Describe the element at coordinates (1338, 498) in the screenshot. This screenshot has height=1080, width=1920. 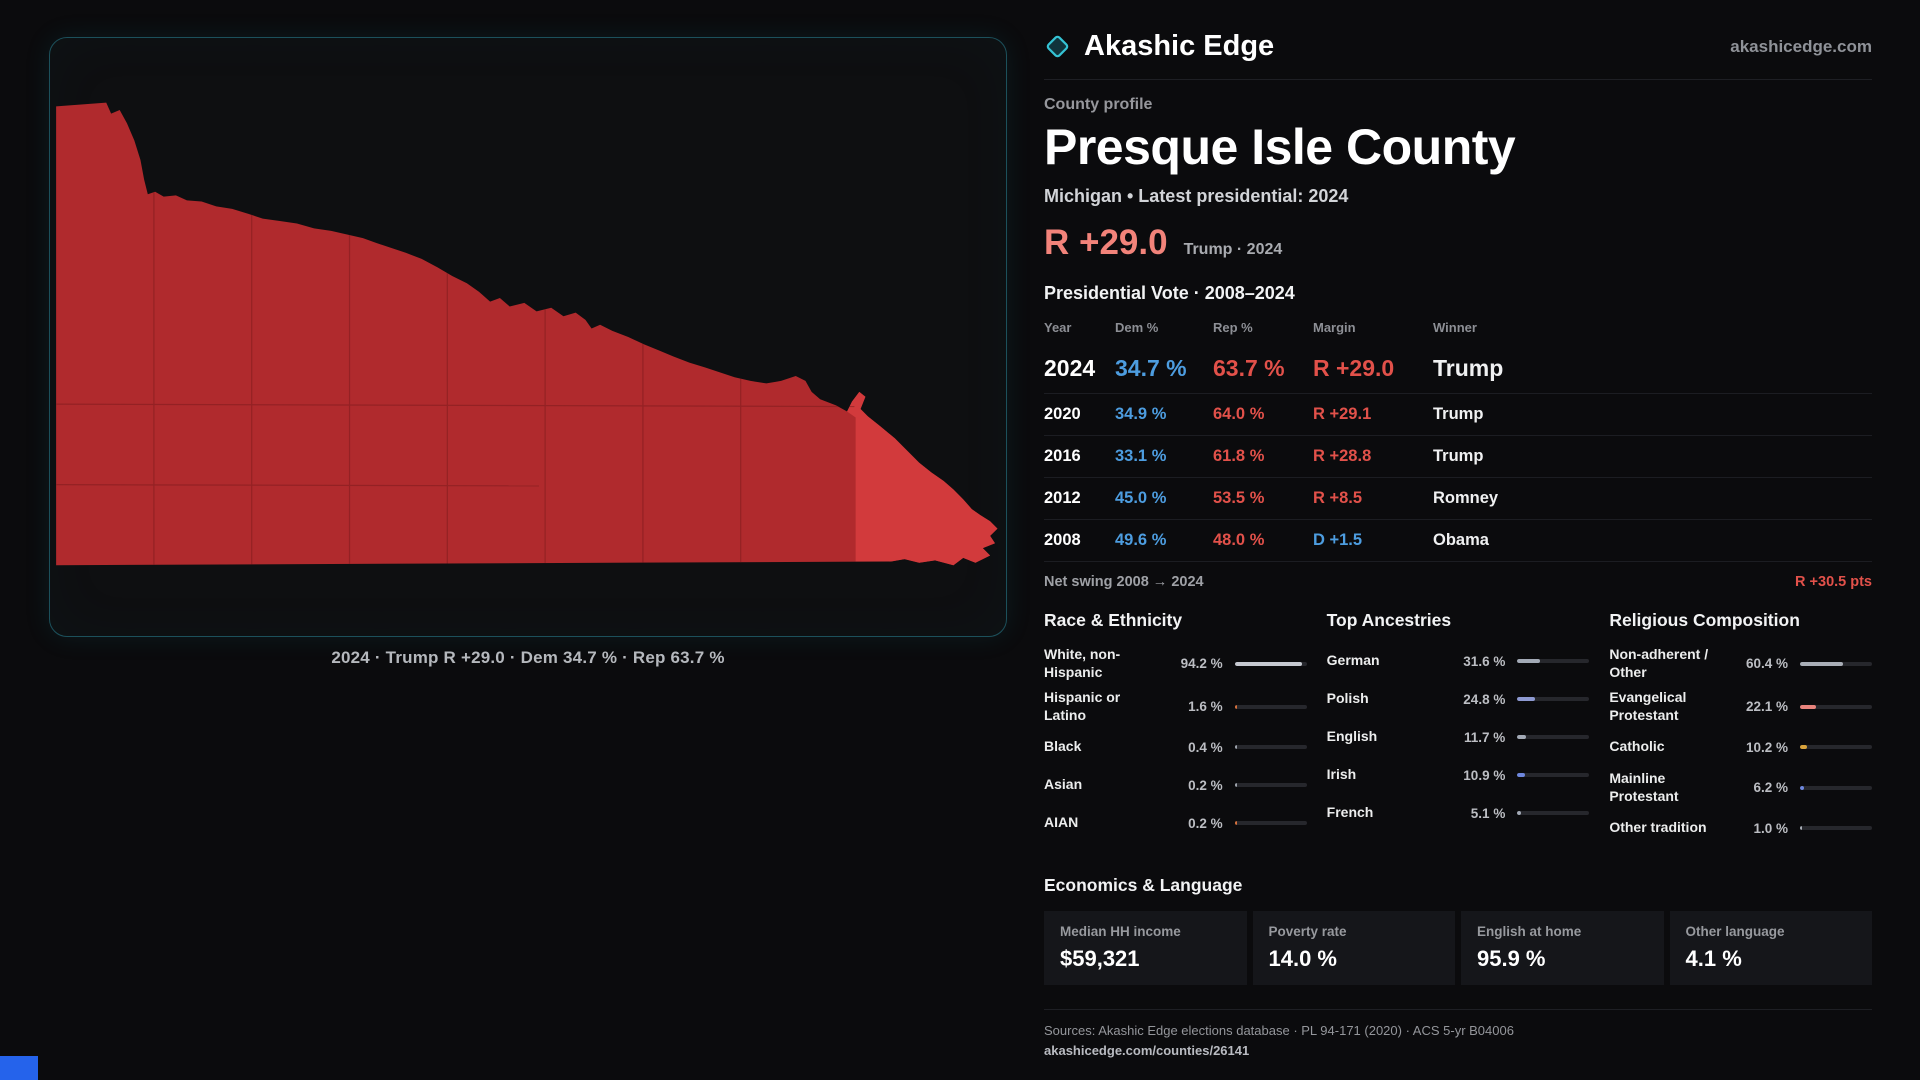
I see `margin-cell: R +8.5` at that location.